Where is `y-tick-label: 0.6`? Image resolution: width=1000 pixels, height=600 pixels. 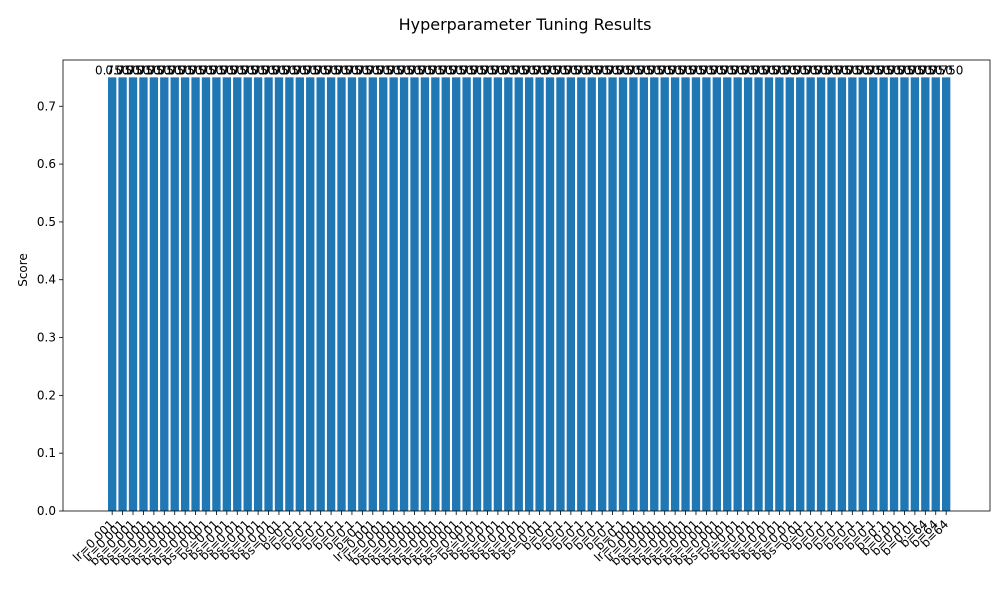
y-tick-label: 0.6 is located at coordinates (46, 164).